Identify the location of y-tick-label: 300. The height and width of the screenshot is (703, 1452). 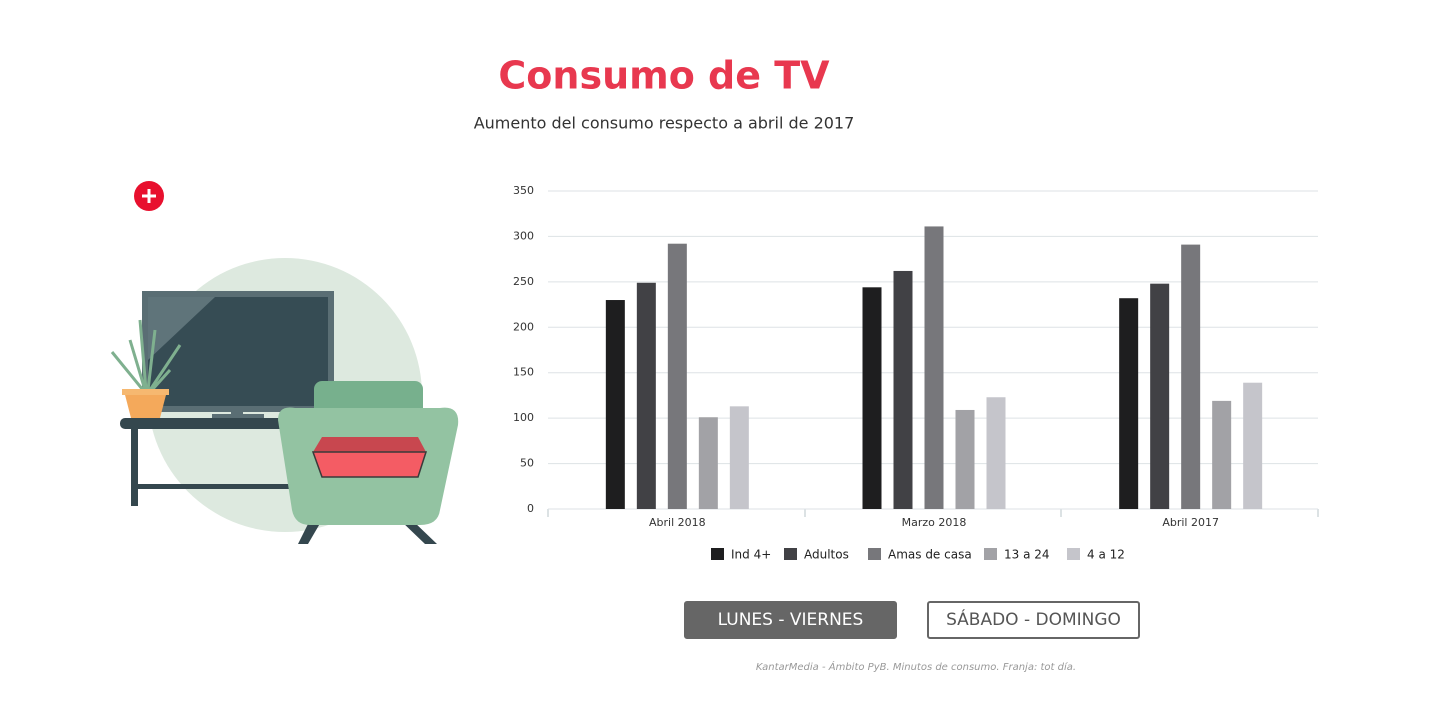
(523, 235).